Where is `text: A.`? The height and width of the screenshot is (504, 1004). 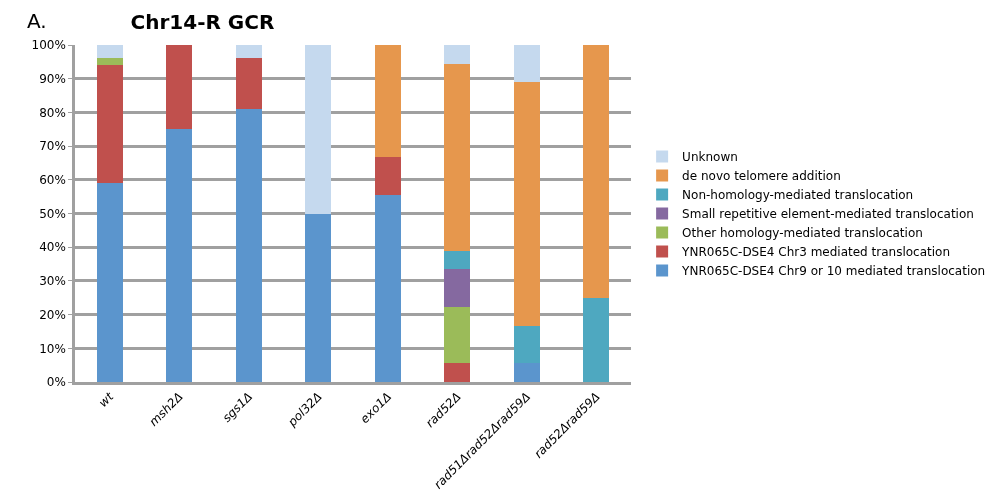
text: A. is located at coordinates (37, 21).